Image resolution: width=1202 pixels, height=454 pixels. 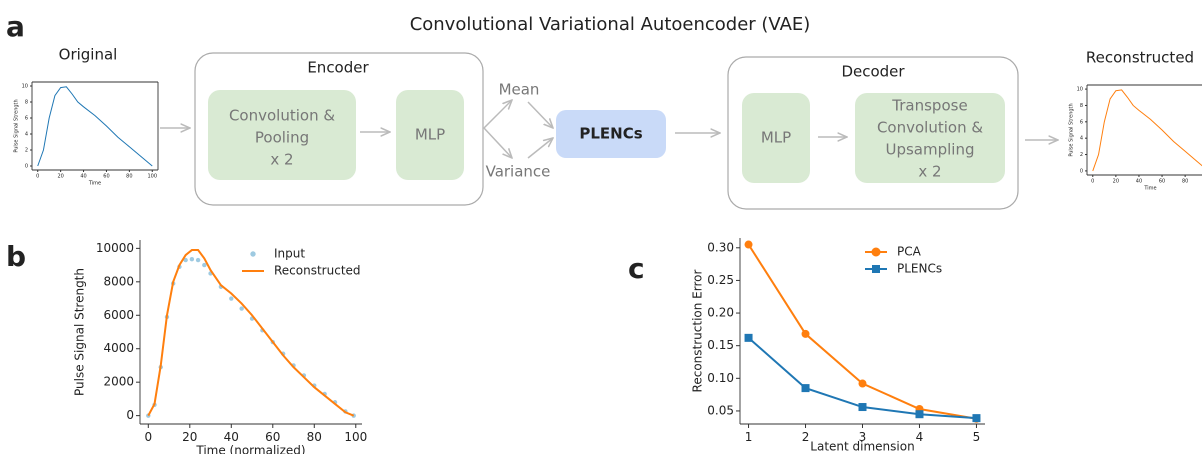 What do you see at coordinates (720, 313) in the screenshot?
I see `y-tick-label: 0.20` at bounding box center [720, 313].